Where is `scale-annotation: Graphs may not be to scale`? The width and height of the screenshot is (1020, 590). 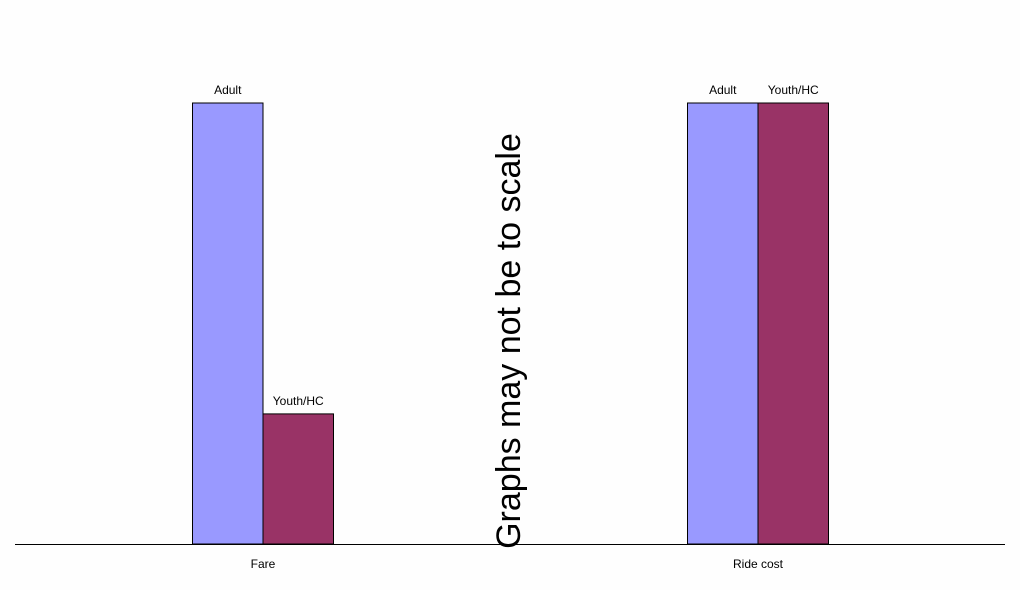 scale-annotation: Graphs may not be to scale is located at coordinates (509, 341).